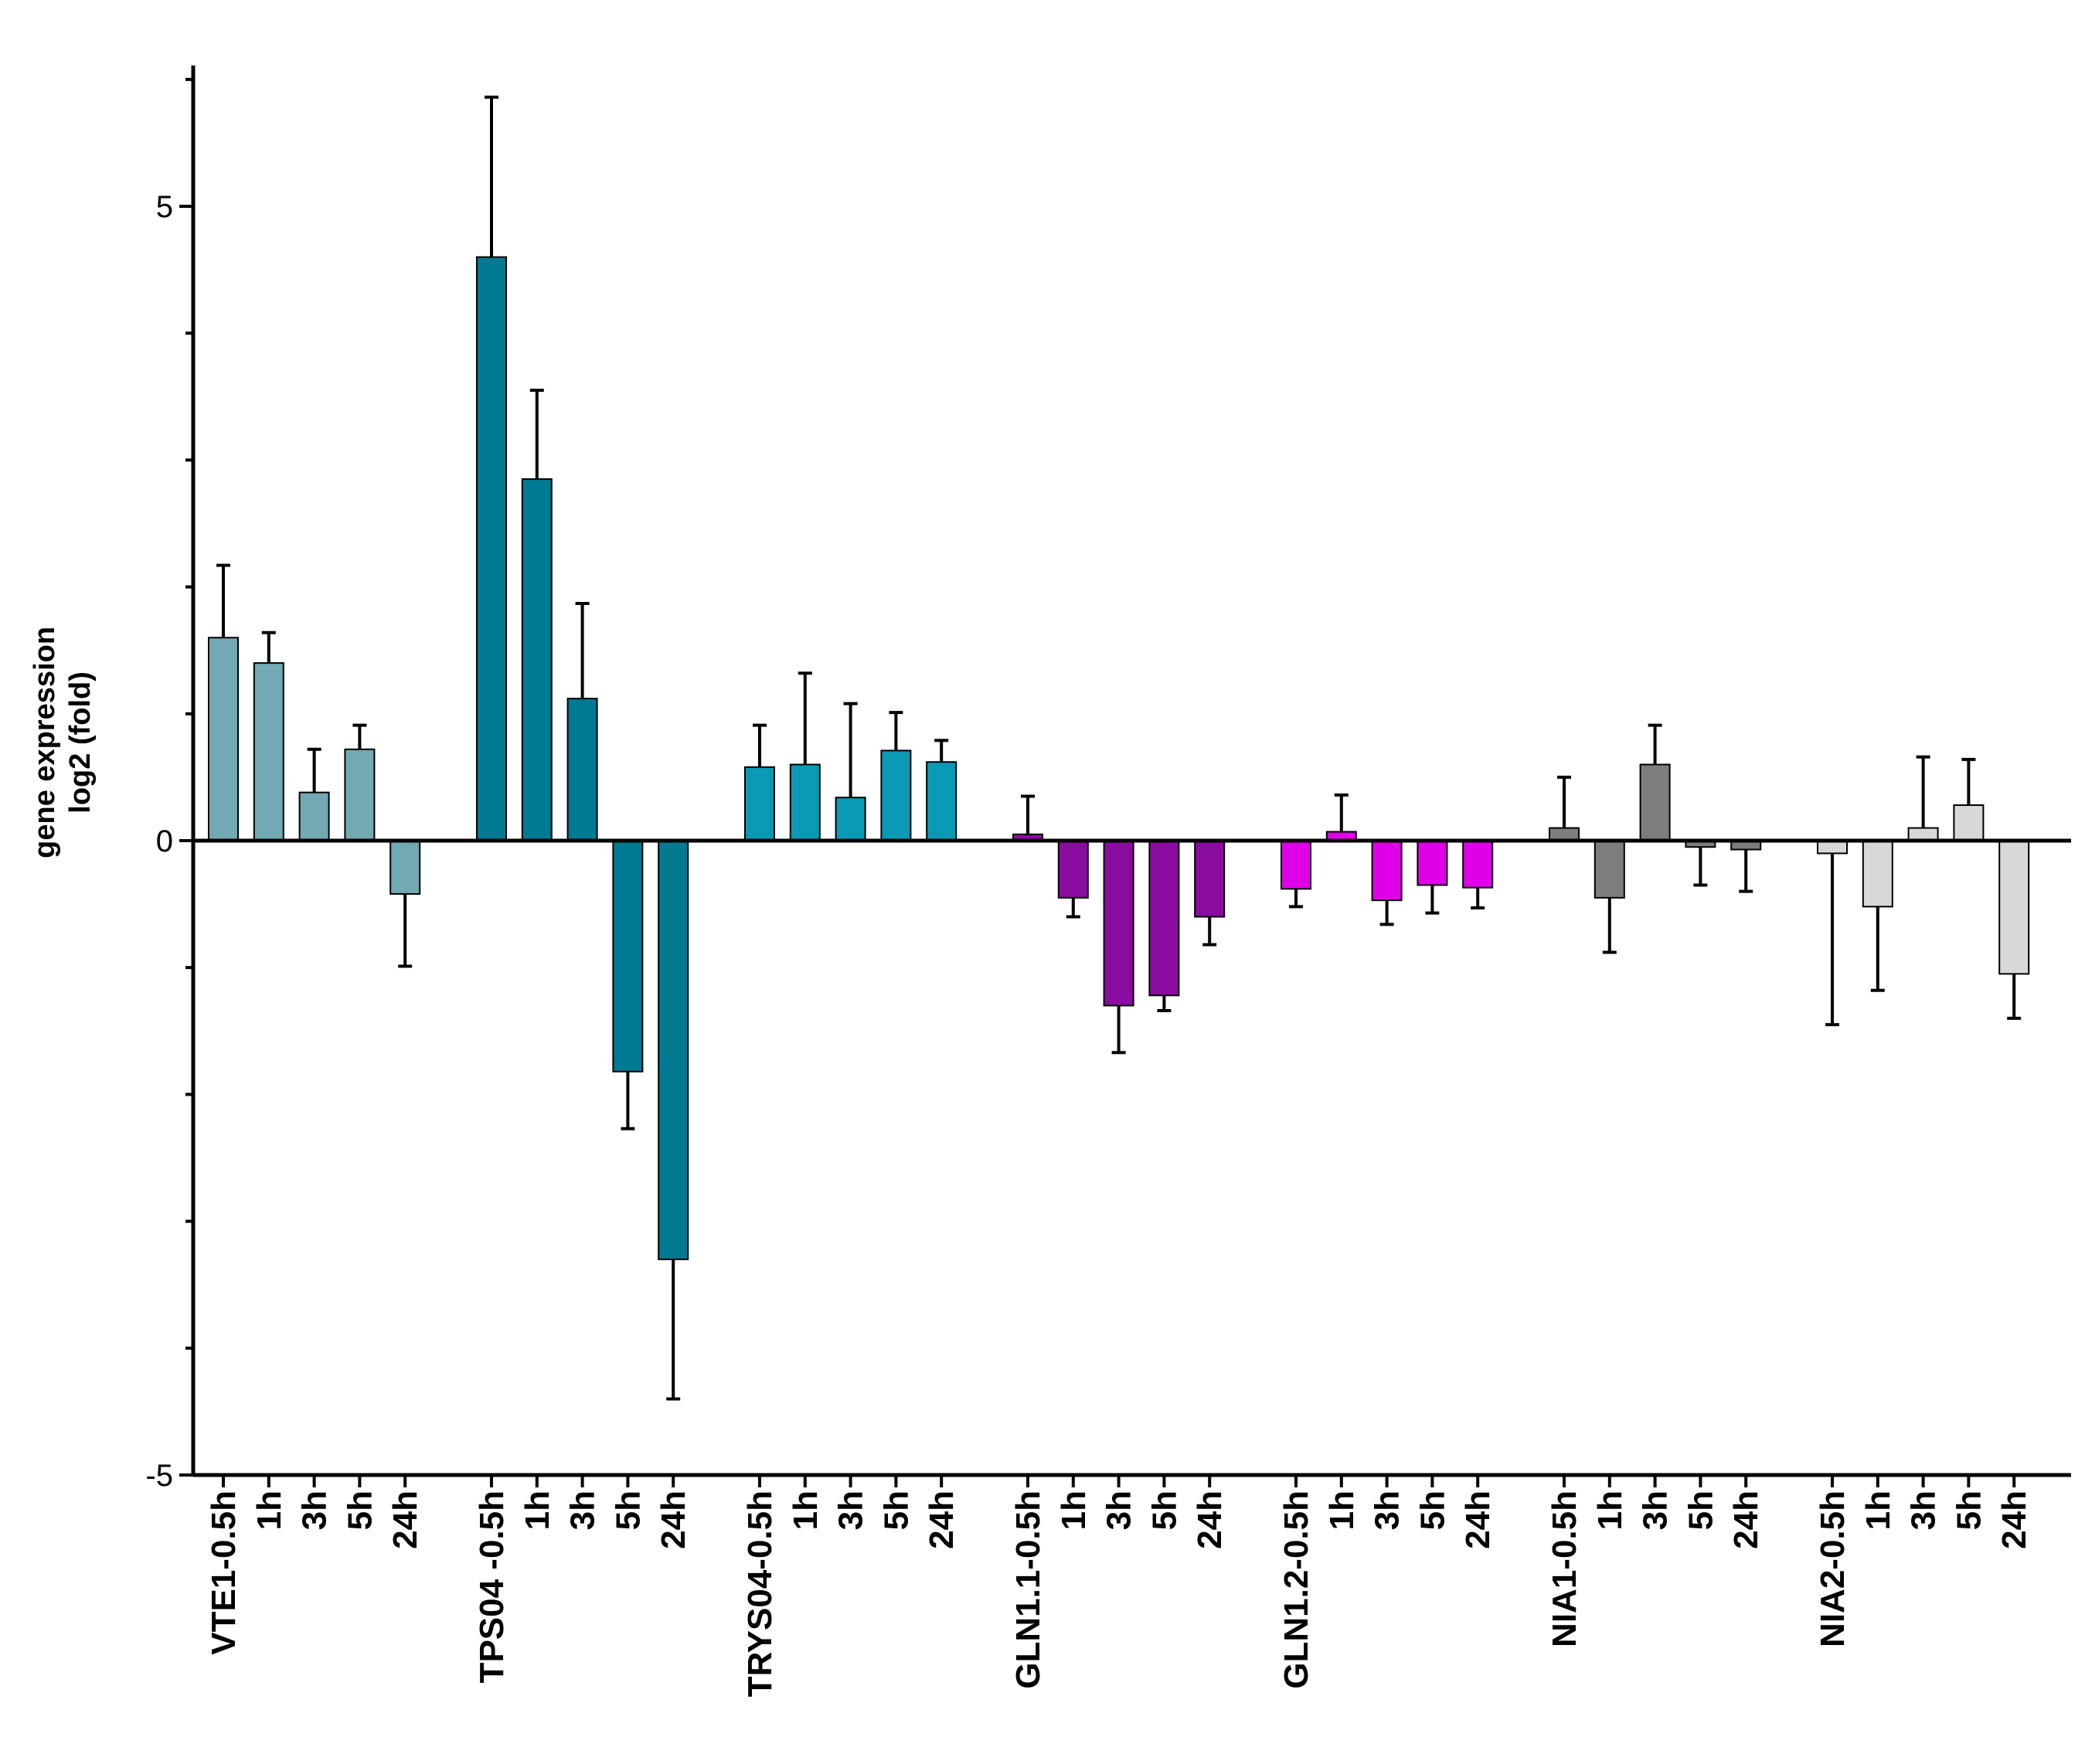 This screenshot has height=1764, width=2085. What do you see at coordinates (1296, 1589) in the screenshot?
I see `x-tick-label: GLN1.2-0.5h` at bounding box center [1296, 1589].